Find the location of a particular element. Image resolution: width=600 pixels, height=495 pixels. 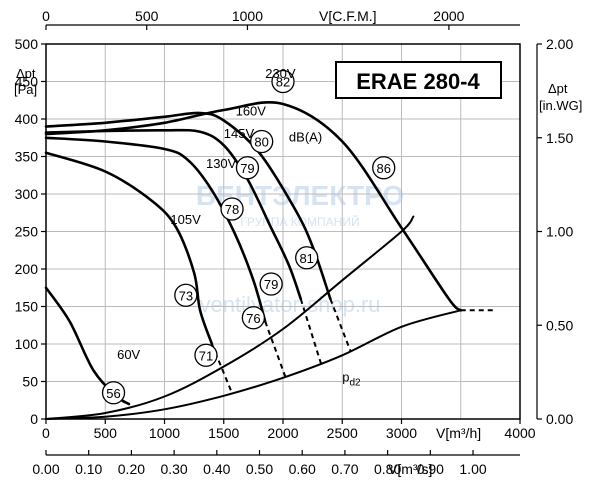

left-tick-label: 200 is located at coordinates (27, 269).